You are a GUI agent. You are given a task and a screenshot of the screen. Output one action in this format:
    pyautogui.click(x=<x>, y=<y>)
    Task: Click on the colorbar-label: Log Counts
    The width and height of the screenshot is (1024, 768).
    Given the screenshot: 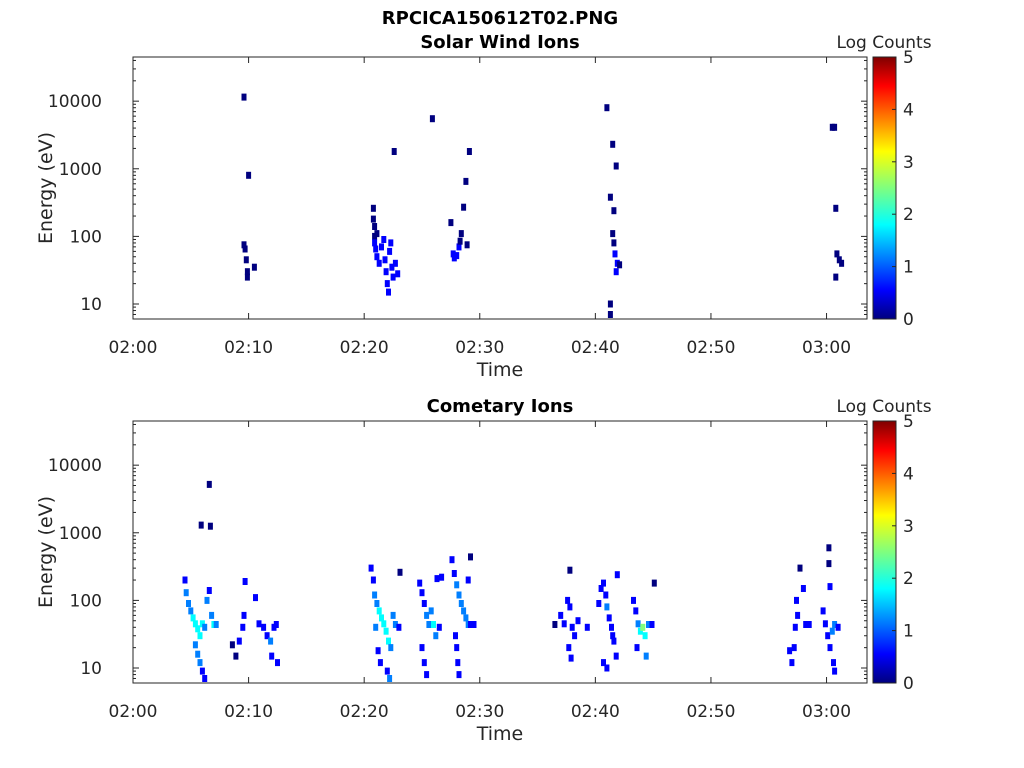 What is the action you would take?
    pyautogui.click(x=883, y=43)
    